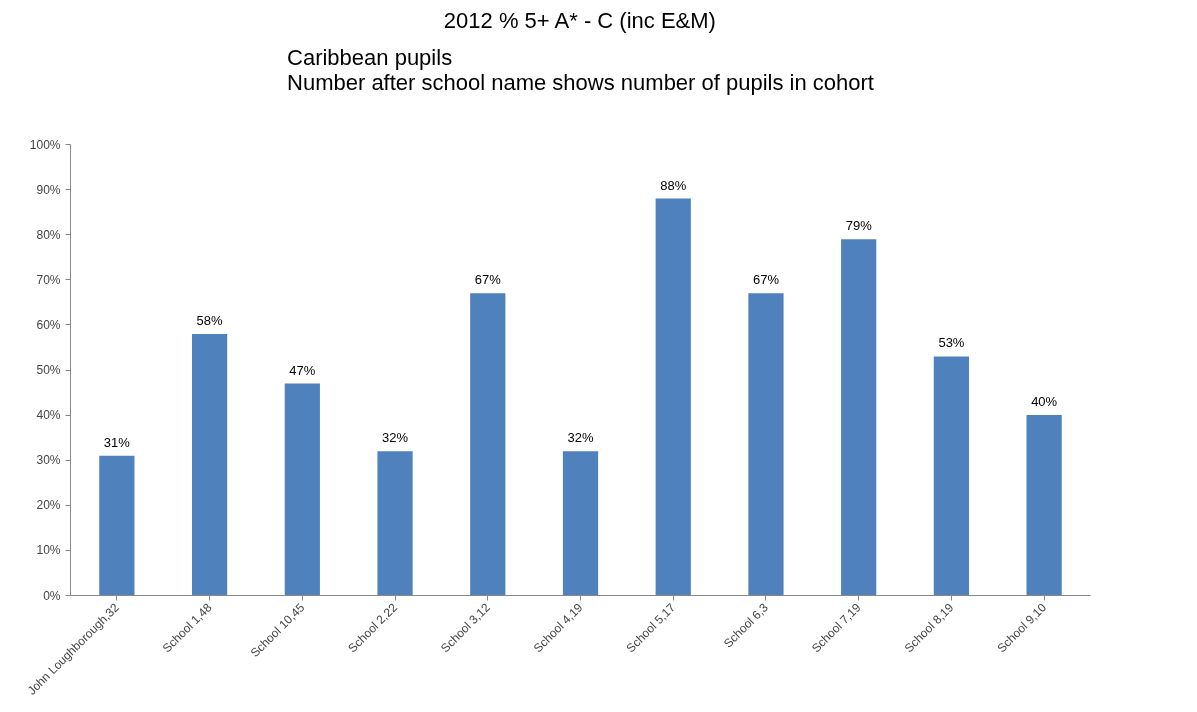 This screenshot has height=712, width=1197. I want to click on data-label: 53%, so click(951, 343).